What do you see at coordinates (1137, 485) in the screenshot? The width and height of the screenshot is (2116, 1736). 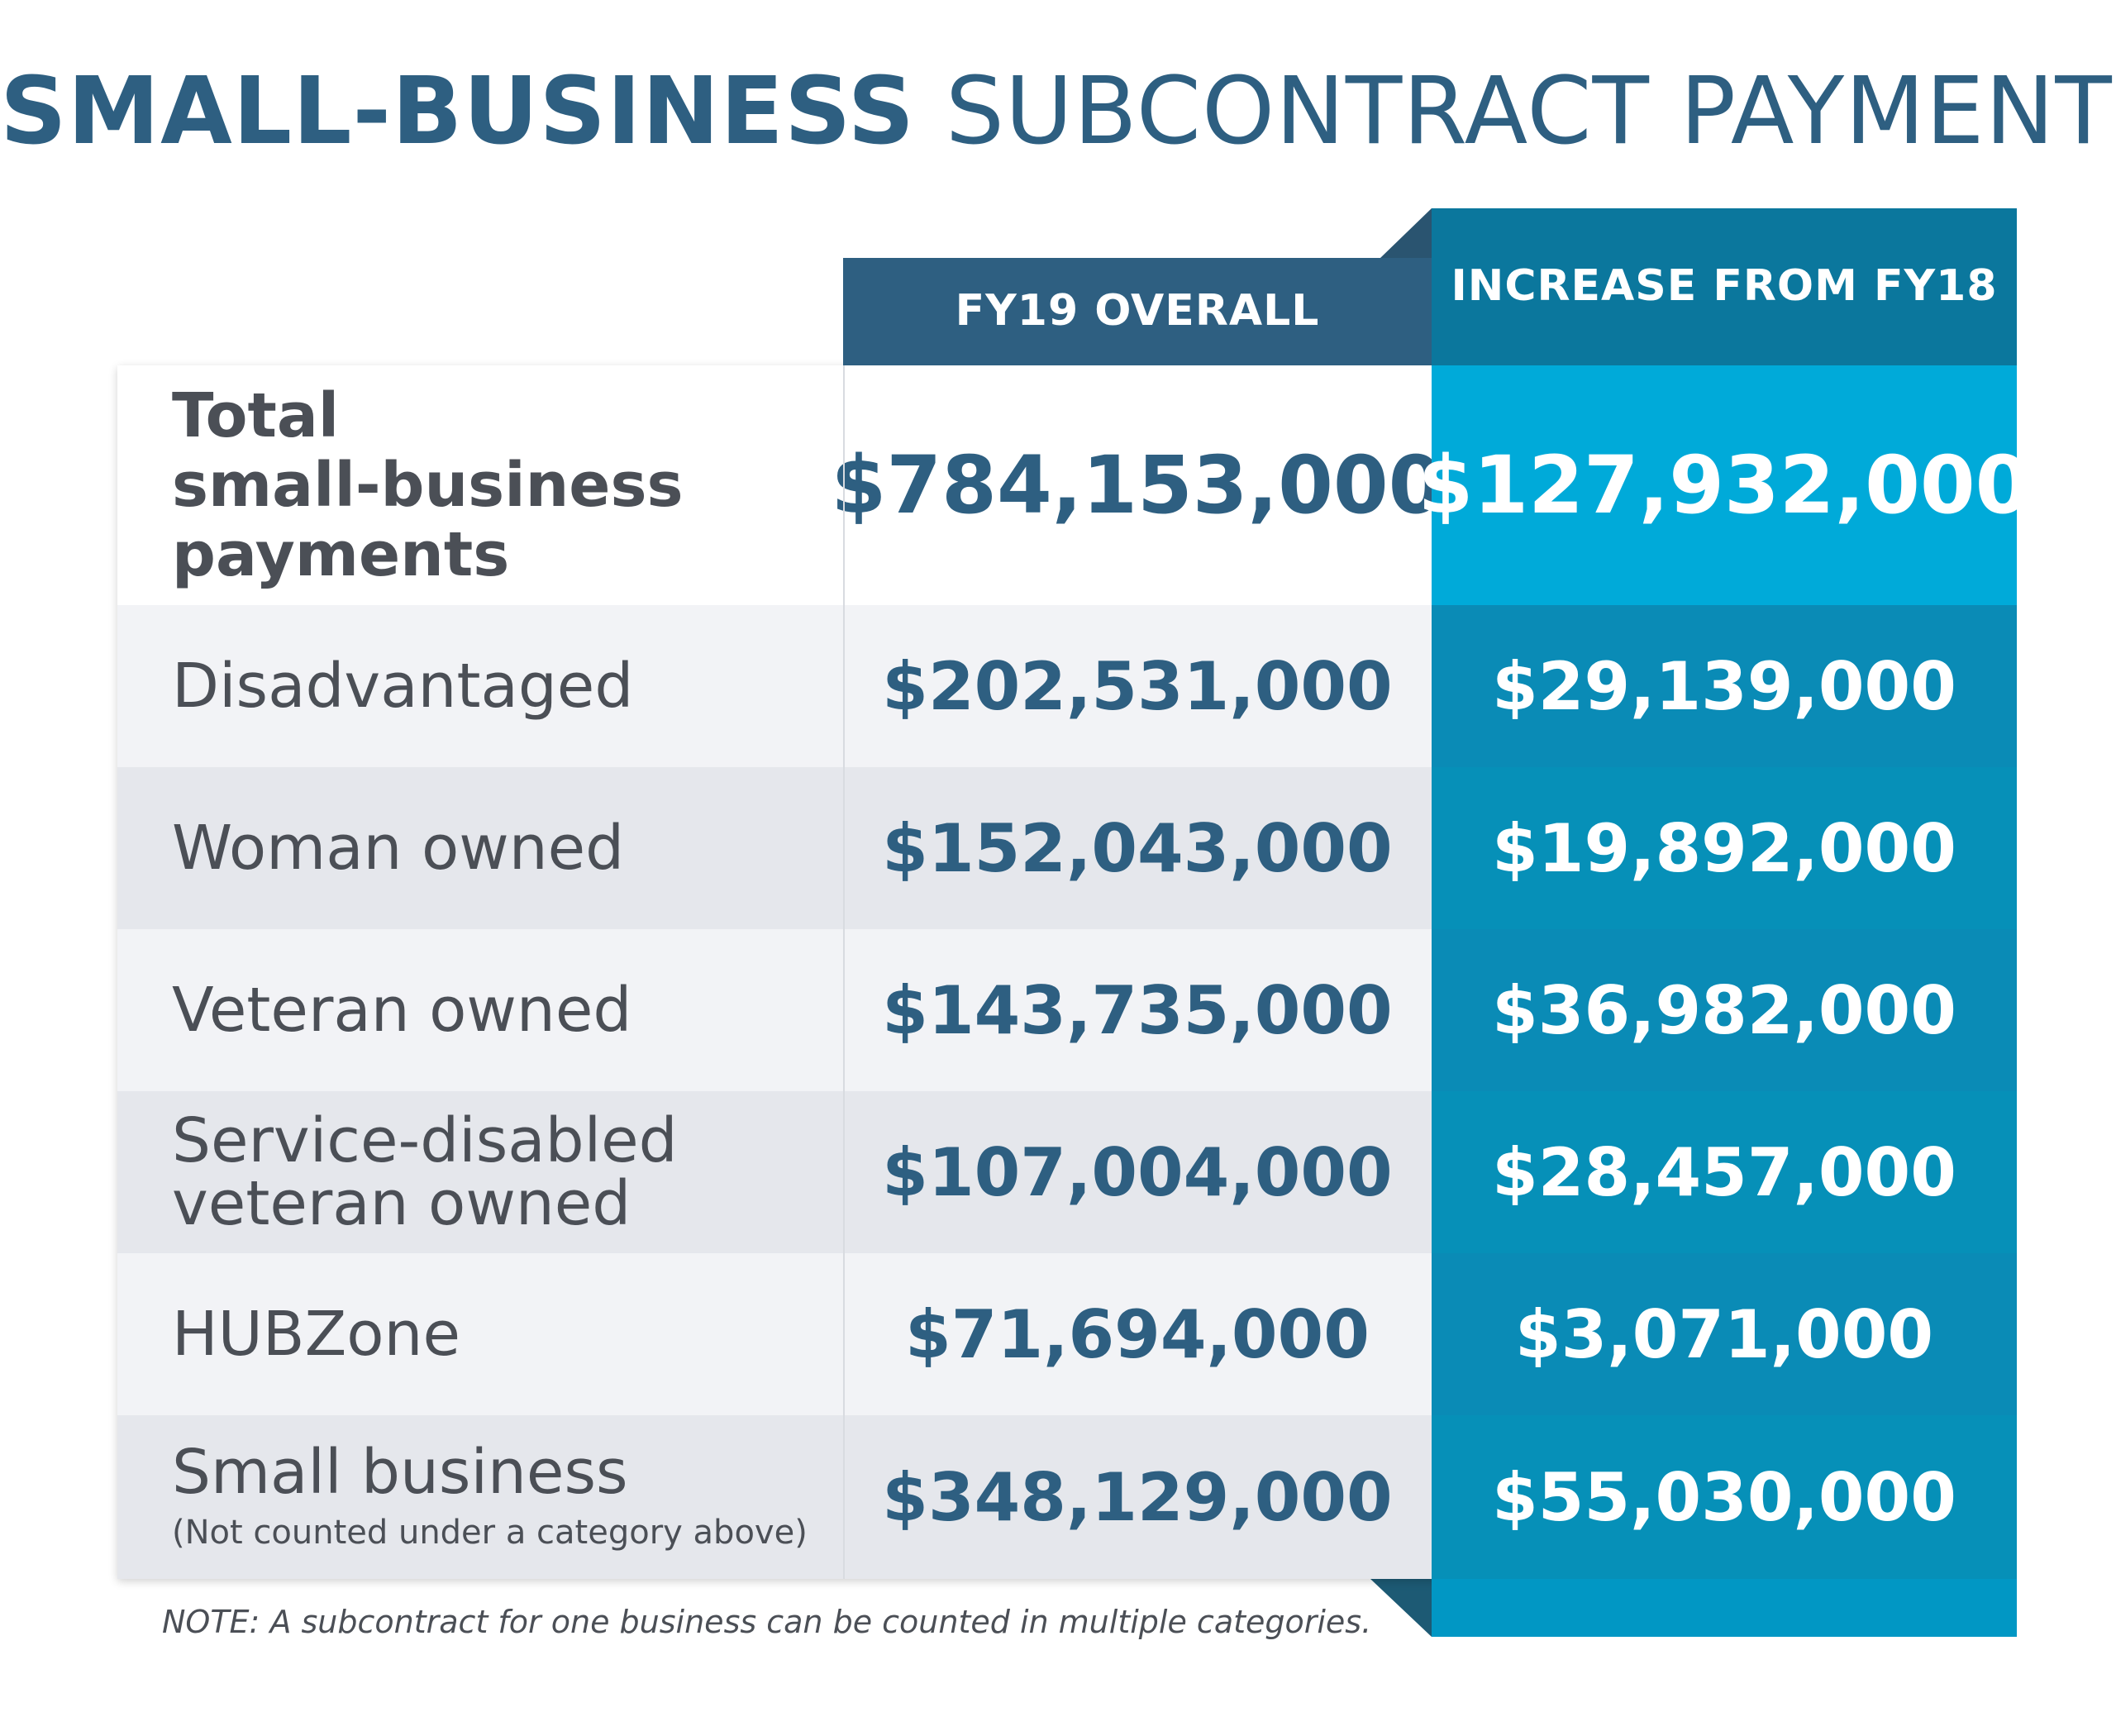 I see `cell-overall: $784,153,000` at bounding box center [1137, 485].